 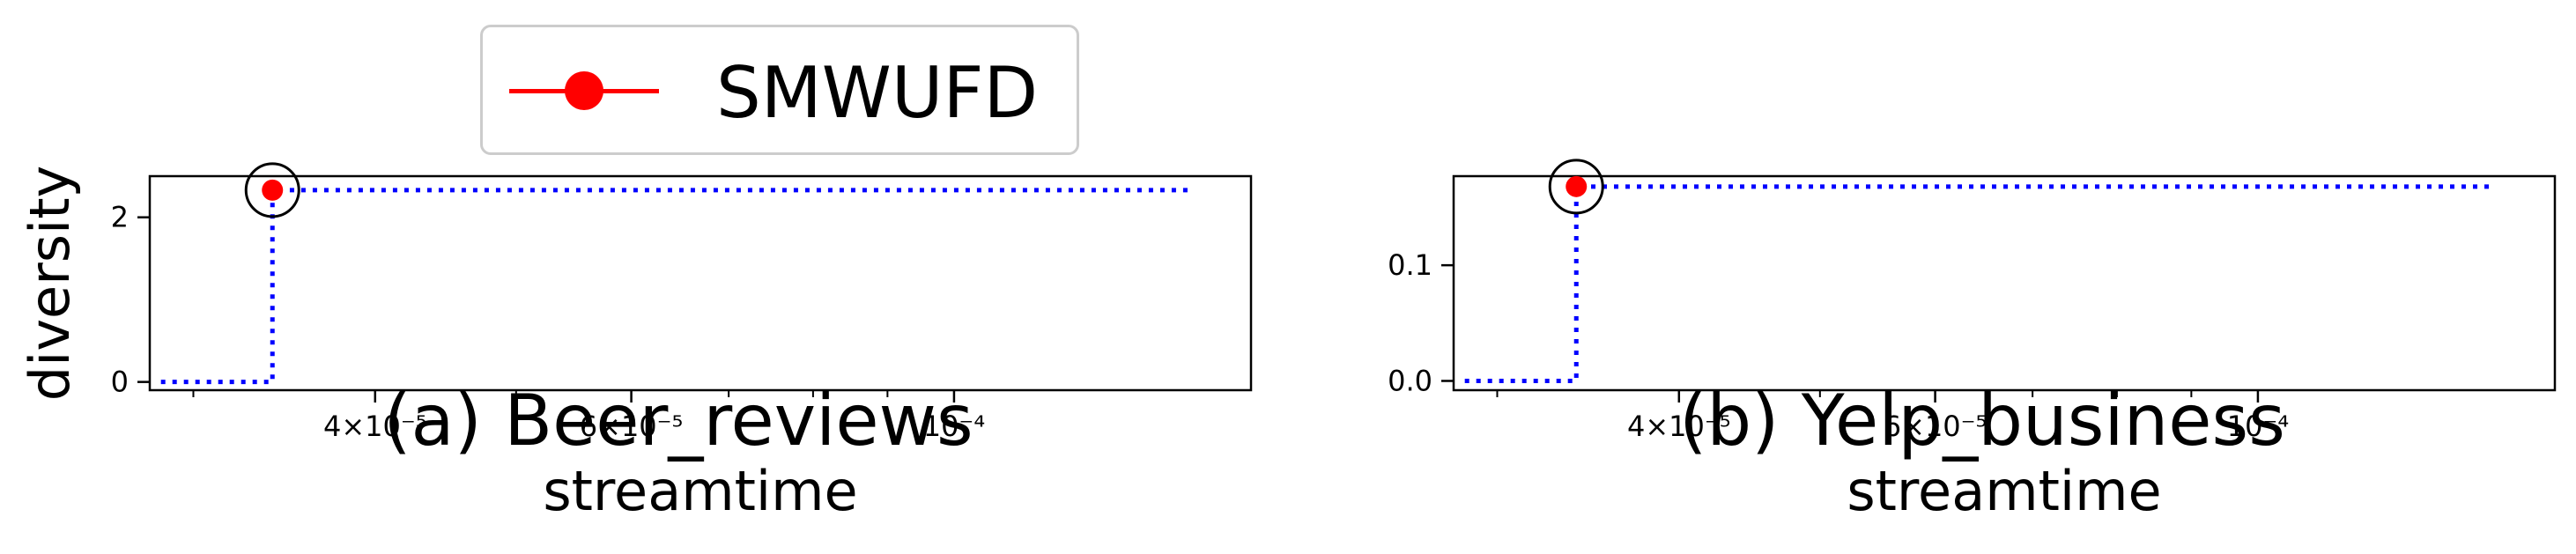 What do you see at coordinates (878, 93) in the screenshot?
I see `legend-label: SMWUFD` at bounding box center [878, 93].